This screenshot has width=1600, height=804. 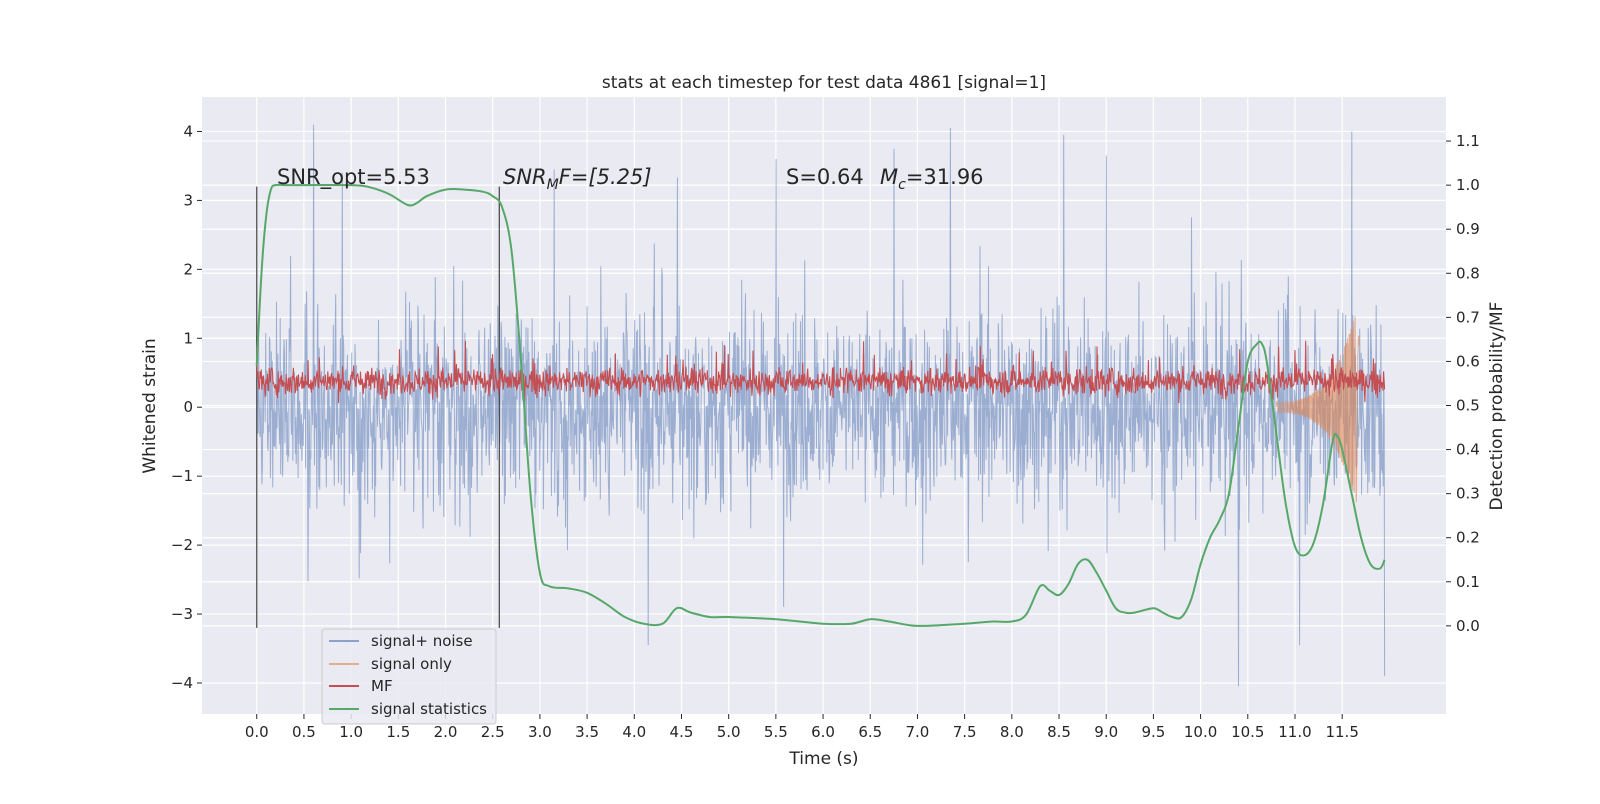 I want to click on y-tick-label: 4, so click(x=188, y=131).